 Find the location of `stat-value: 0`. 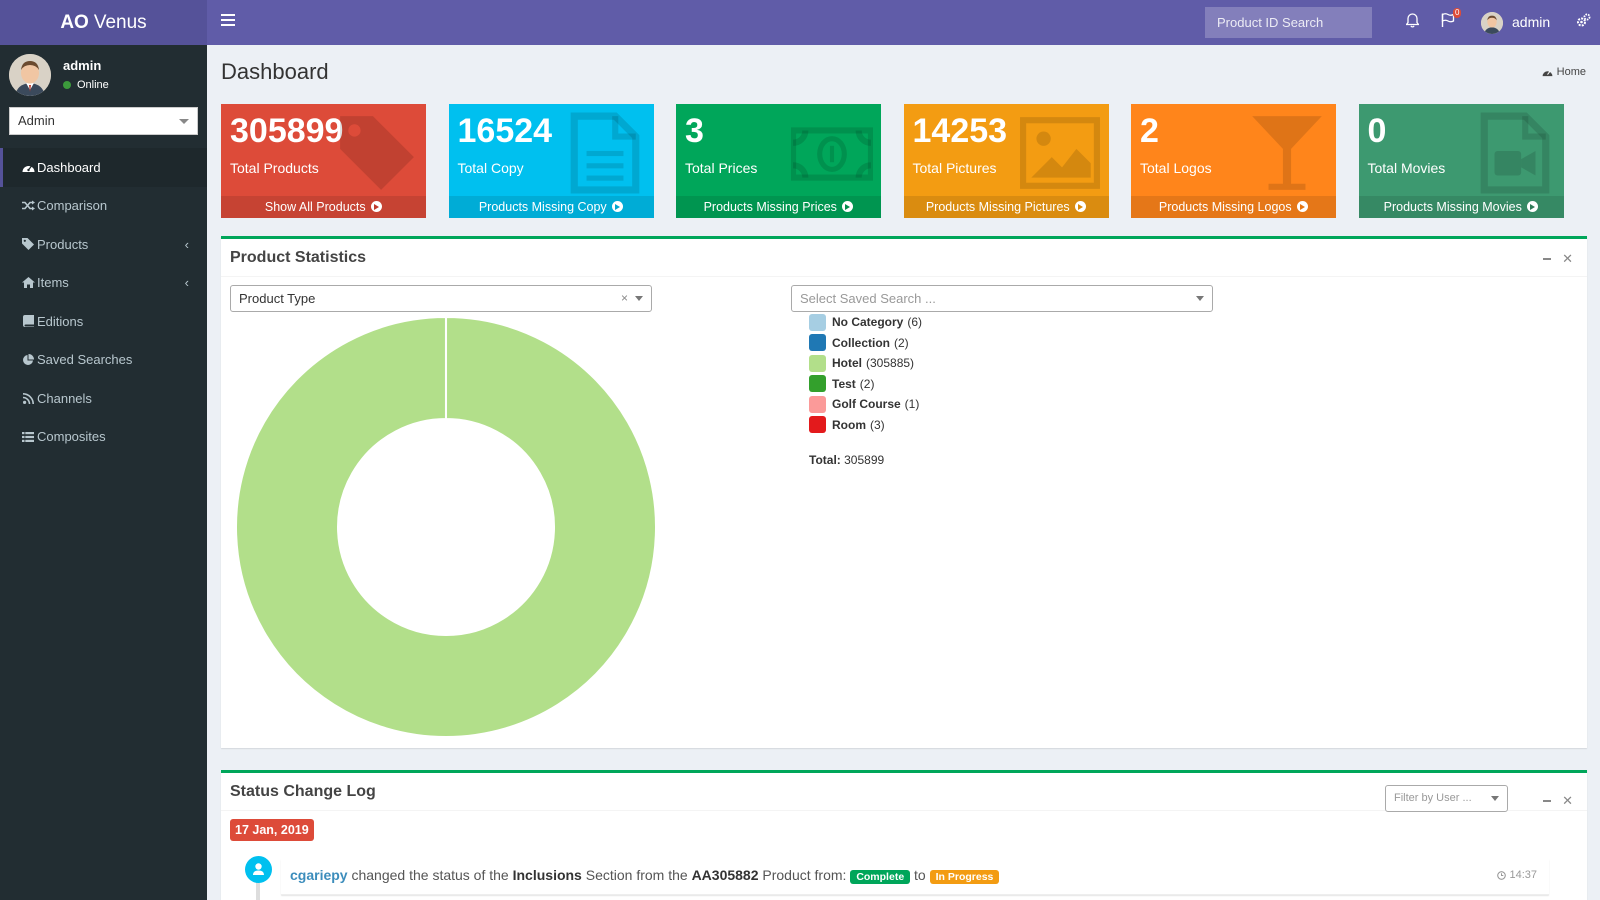

stat-value: 0 is located at coordinates (1377, 131).